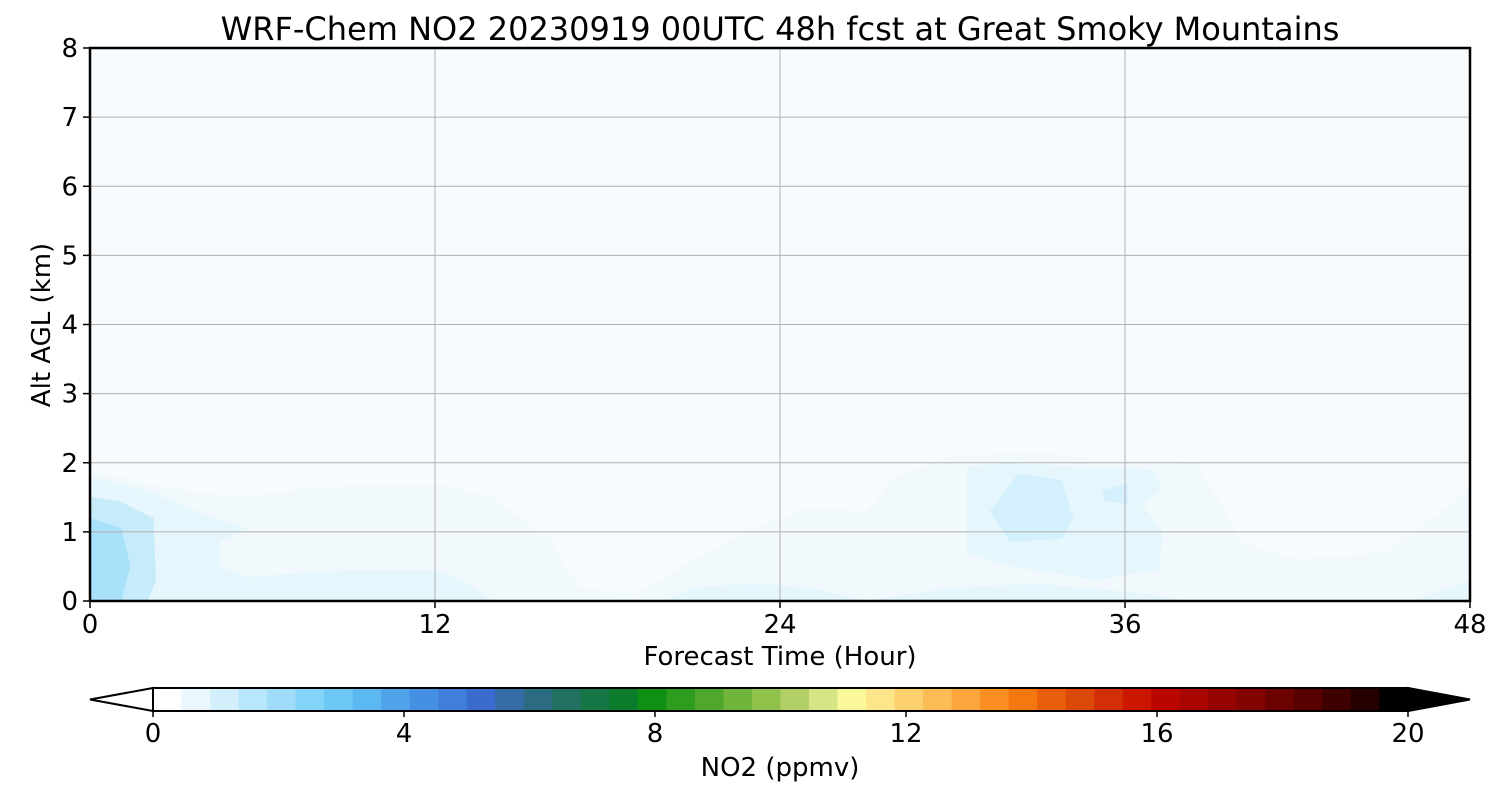  Describe the element at coordinates (766, 592) in the screenshot. I see `contour-region-0.5-3` at that location.